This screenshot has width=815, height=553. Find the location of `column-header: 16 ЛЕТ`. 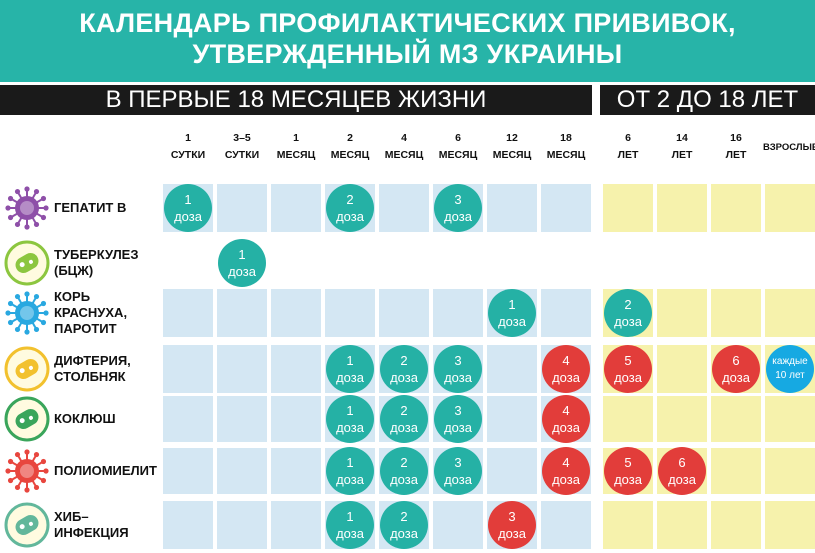

column-header: 16 ЛЕТ is located at coordinates (736, 147).